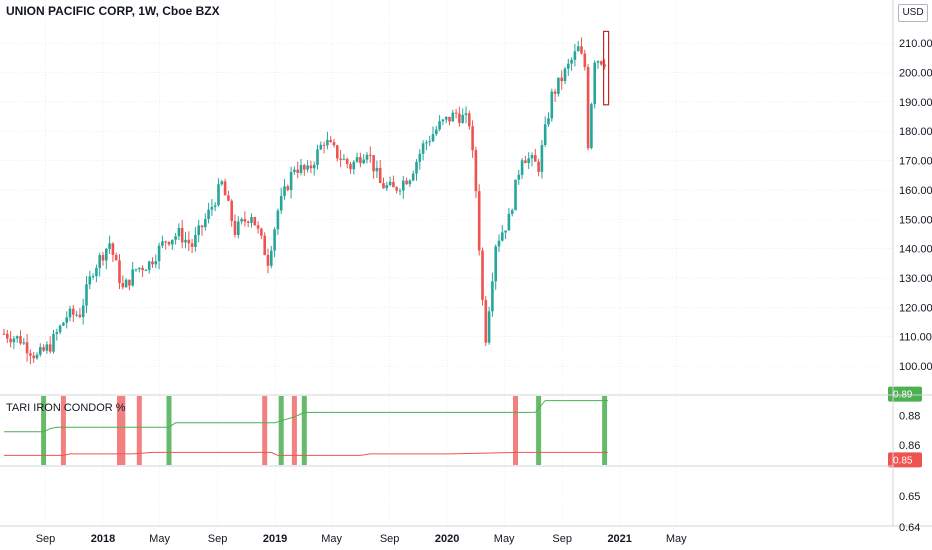 Image resolution: width=932 pixels, height=550 pixels. I want to click on time-tick-label: 2019, so click(275, 539).